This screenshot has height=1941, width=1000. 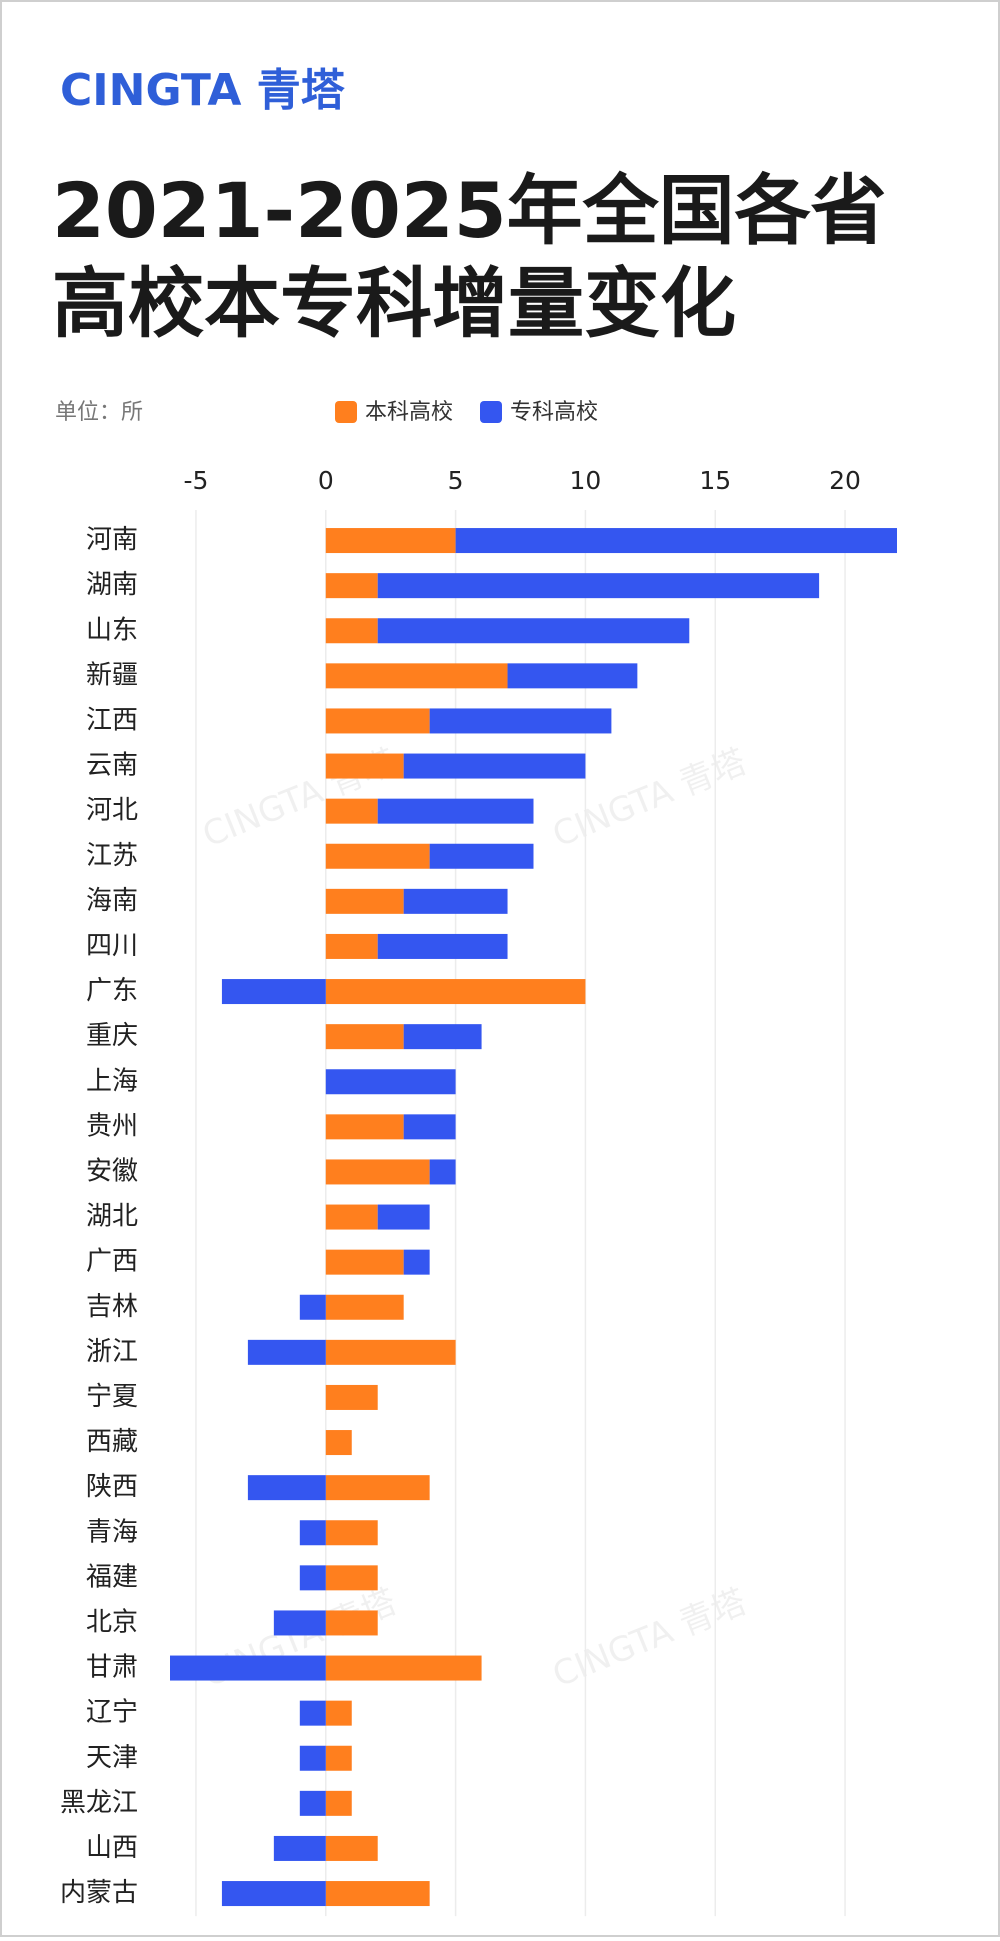 What do you see at coordinates (586, 480) in the screenshot?
I see `x-tick-label: 10` at bounding box center [586, 480].